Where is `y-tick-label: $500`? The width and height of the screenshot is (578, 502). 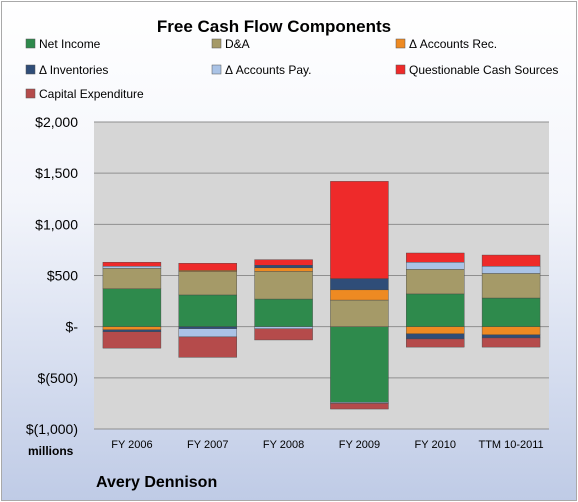
y-tick-label: $500 is located at coordinates (62, 276).